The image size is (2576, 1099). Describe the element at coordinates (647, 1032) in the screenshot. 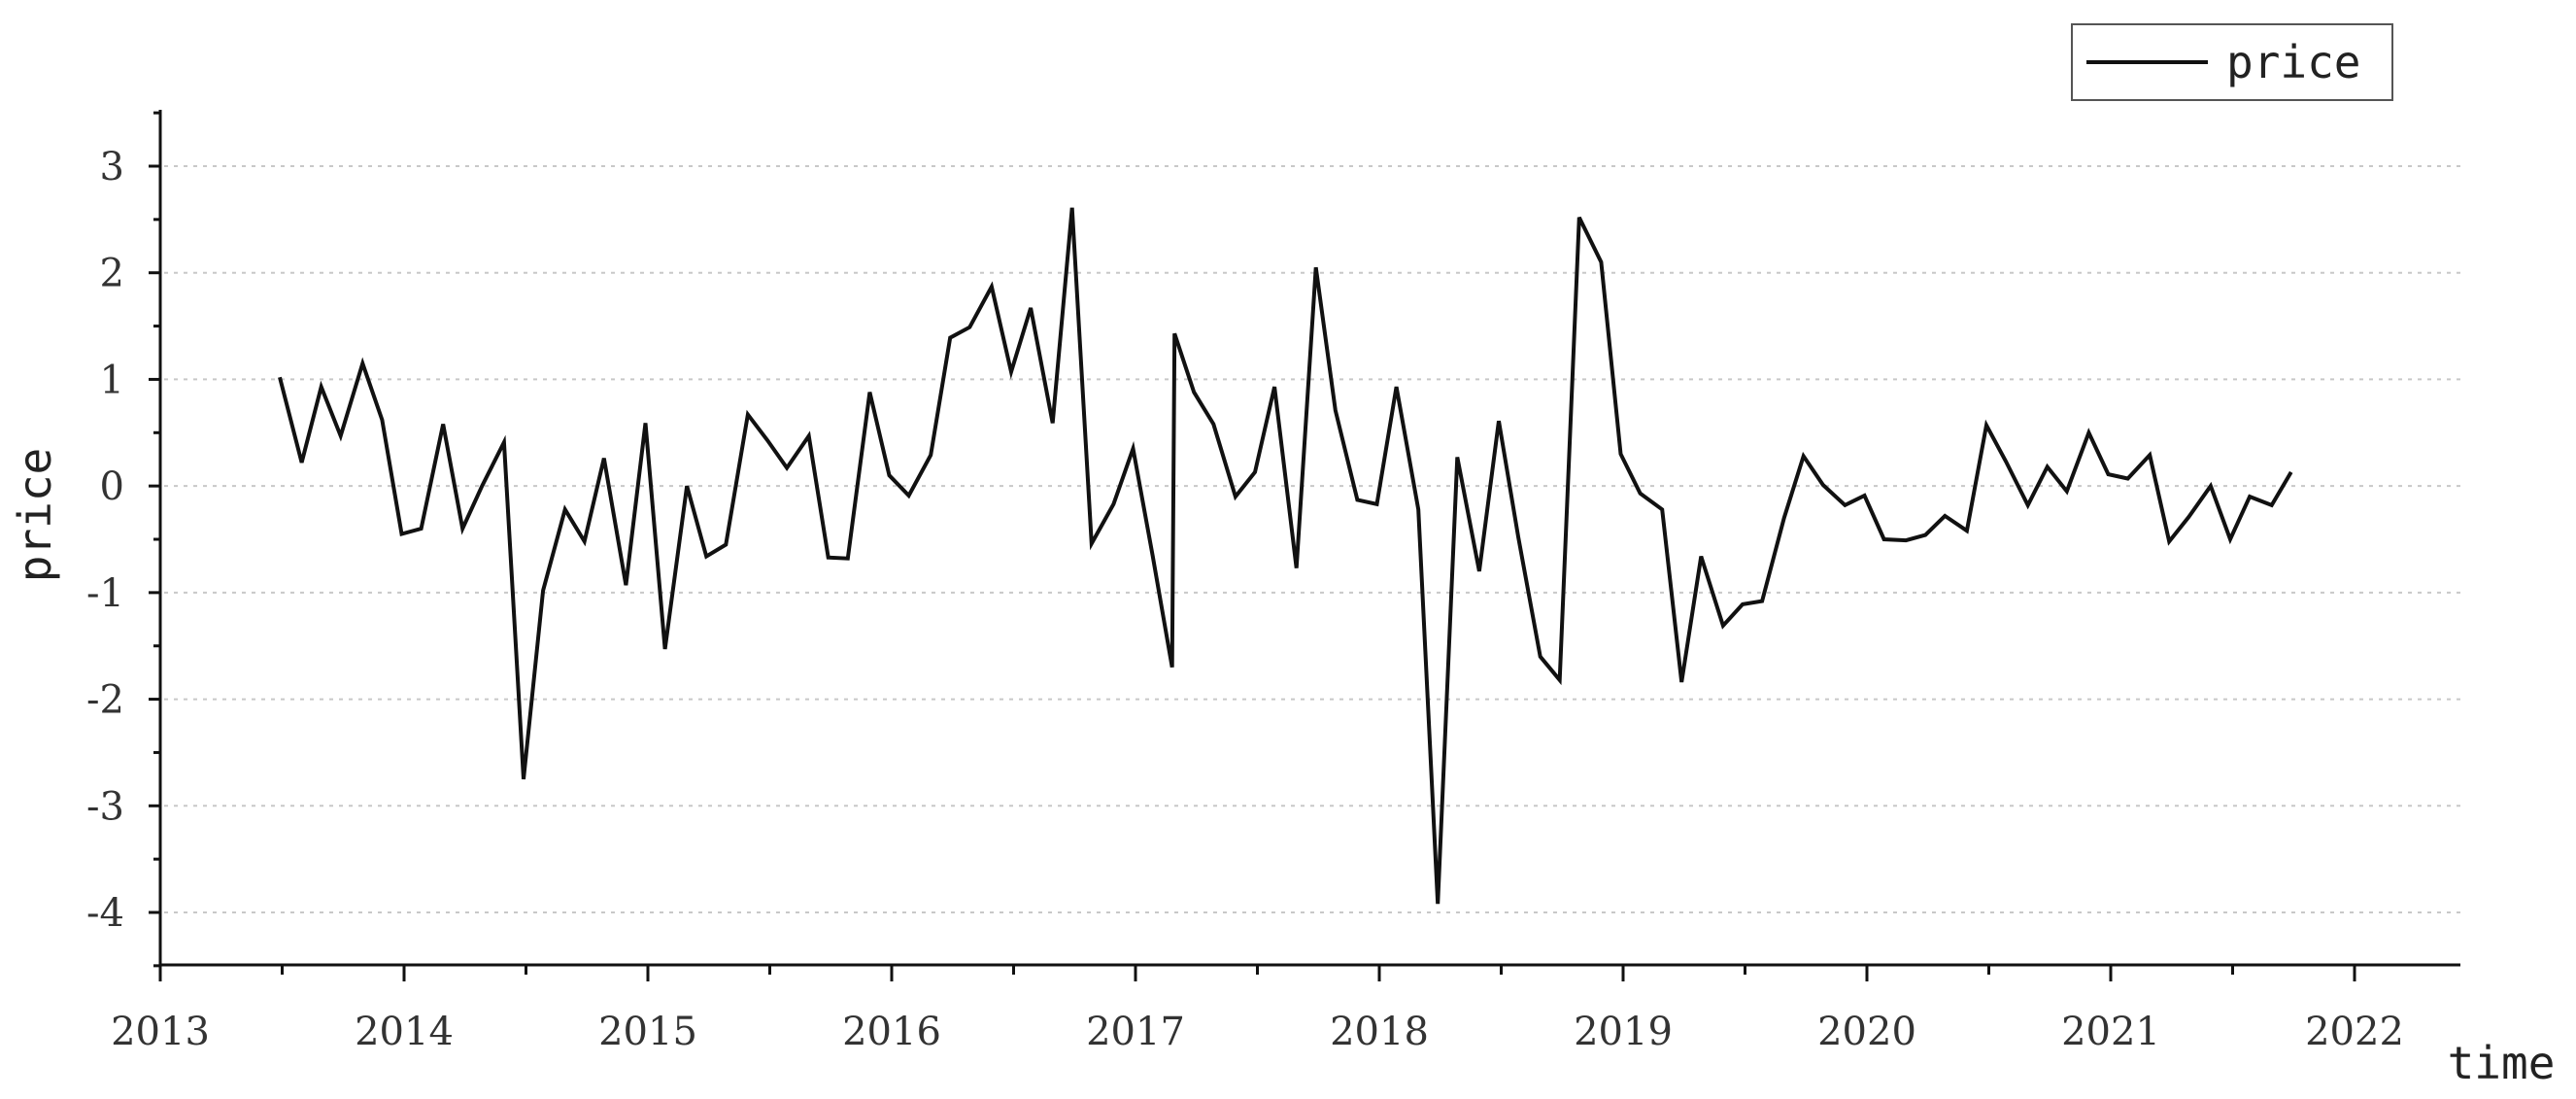

I see `x-tick-label: 2015` at that location.